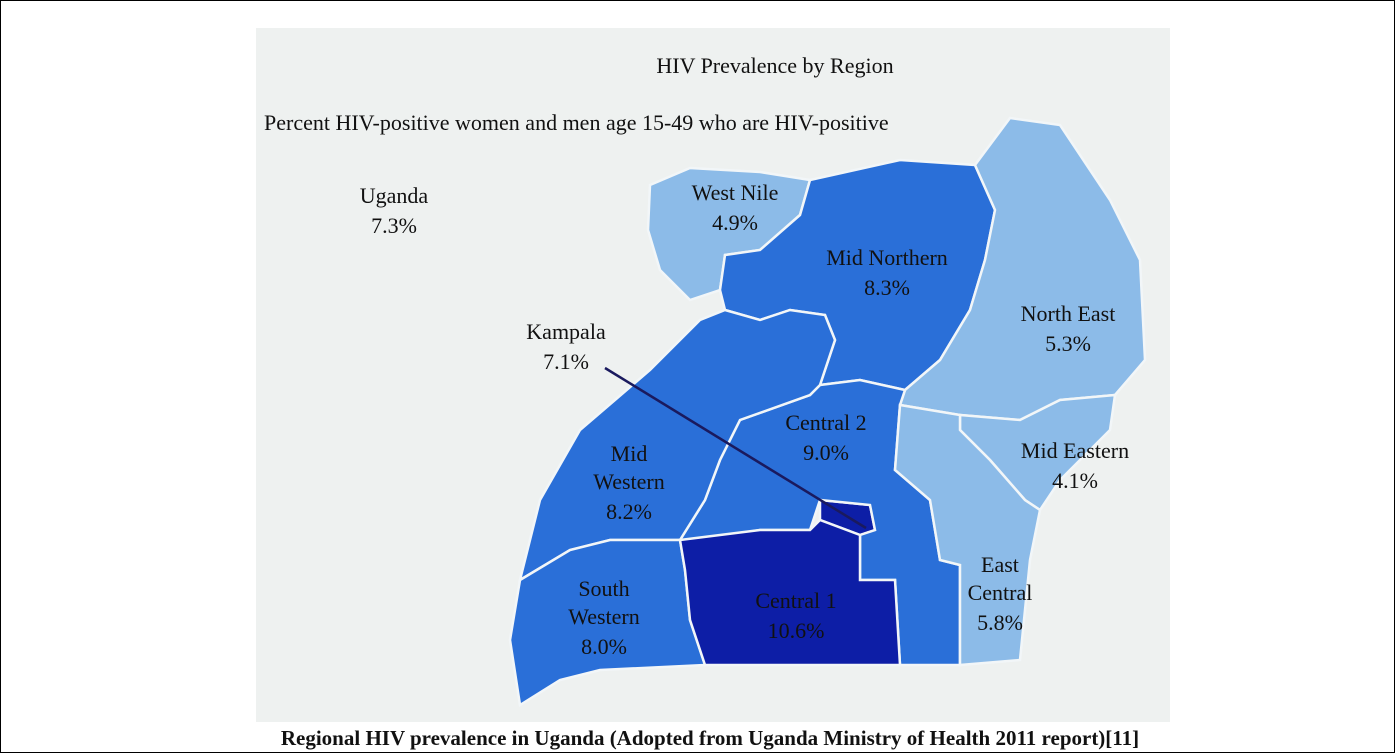 Image resolution: width=1395 pixels, height=753 pixels. Describe the element at coordinates (887, 287) in the screenshot. I see `region-value: 8.3%` at that location.